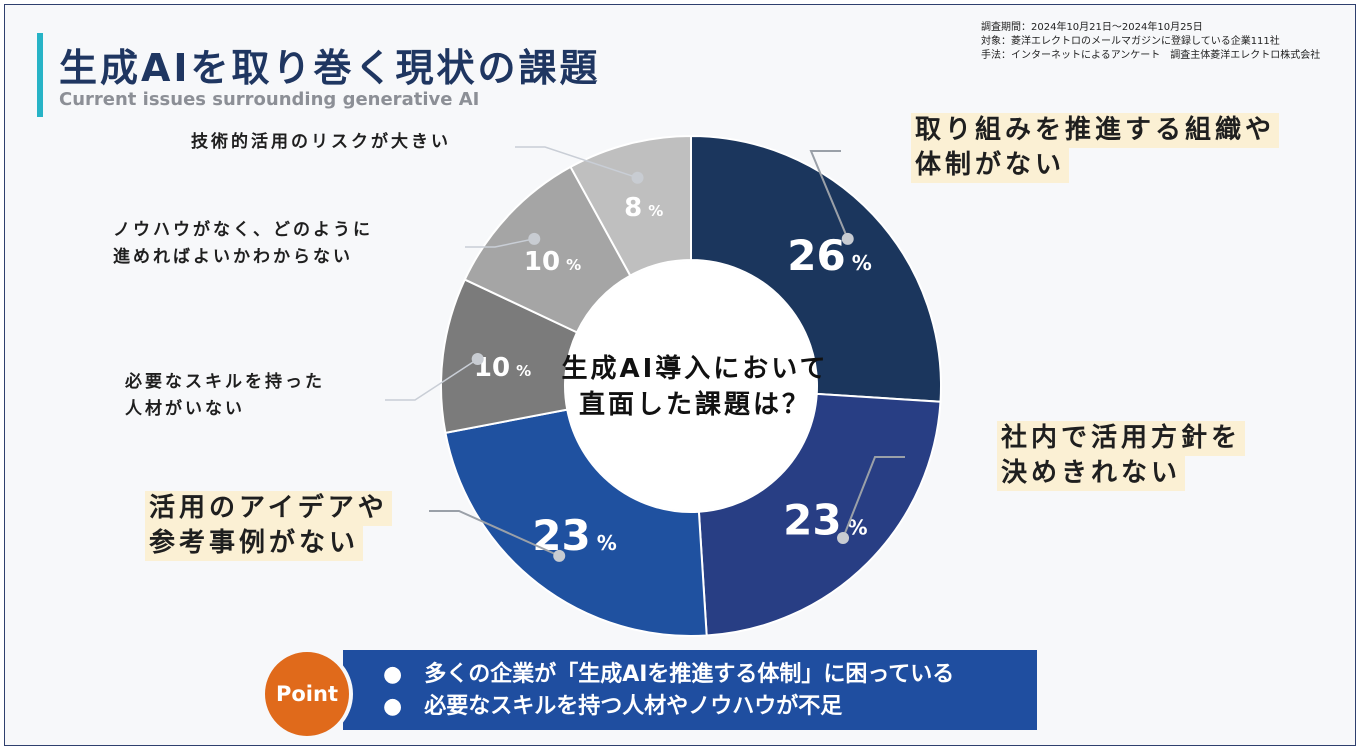  Describe the element at coordinates (1091, 473) in the screenshot. I see `slice-label-line: 決めきれない` at that location.